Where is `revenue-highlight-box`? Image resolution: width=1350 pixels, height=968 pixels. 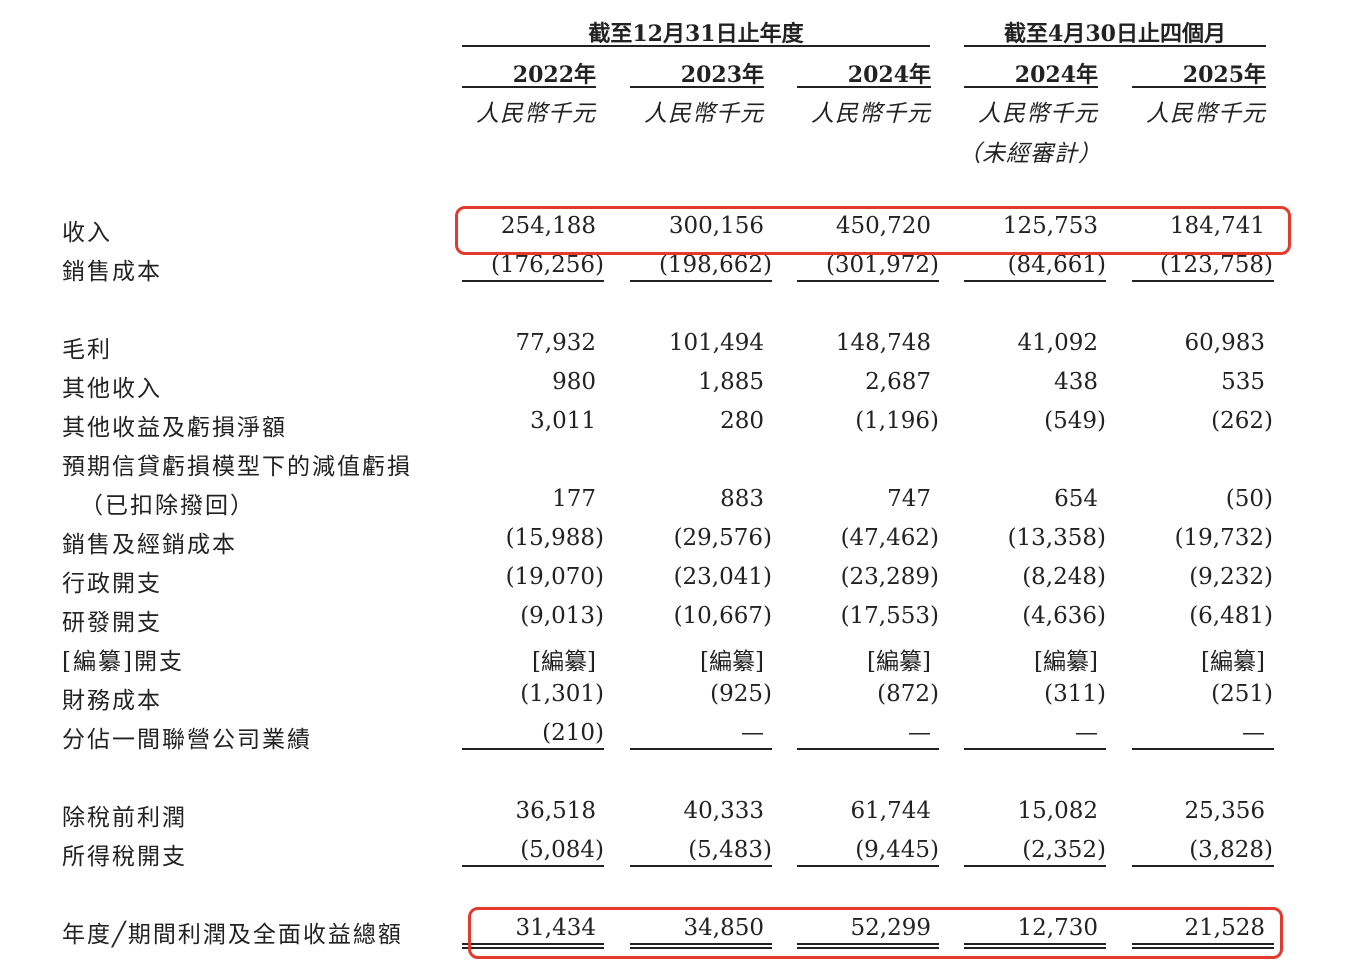
revenue-highlight-box is located at coordinates (873, 230).